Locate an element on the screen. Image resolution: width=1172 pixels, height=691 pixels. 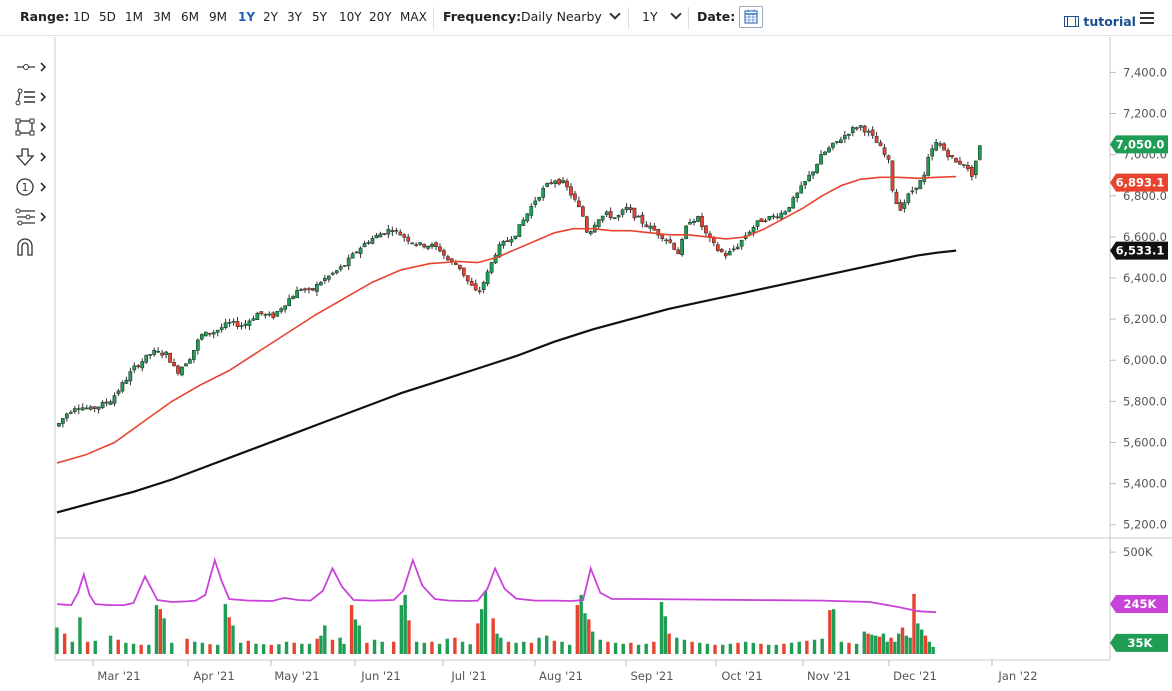
tool-arrow is located at coordinates (32, 157).